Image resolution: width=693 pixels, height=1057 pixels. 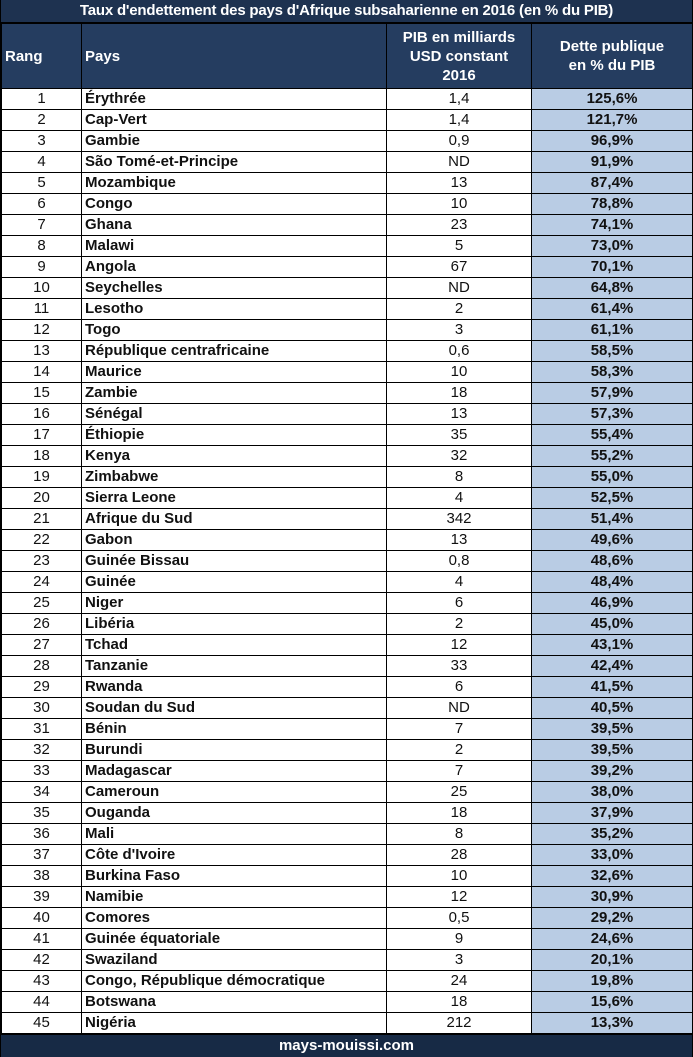 I want to click on rank-cell: 20, so click(x=41, y=498).